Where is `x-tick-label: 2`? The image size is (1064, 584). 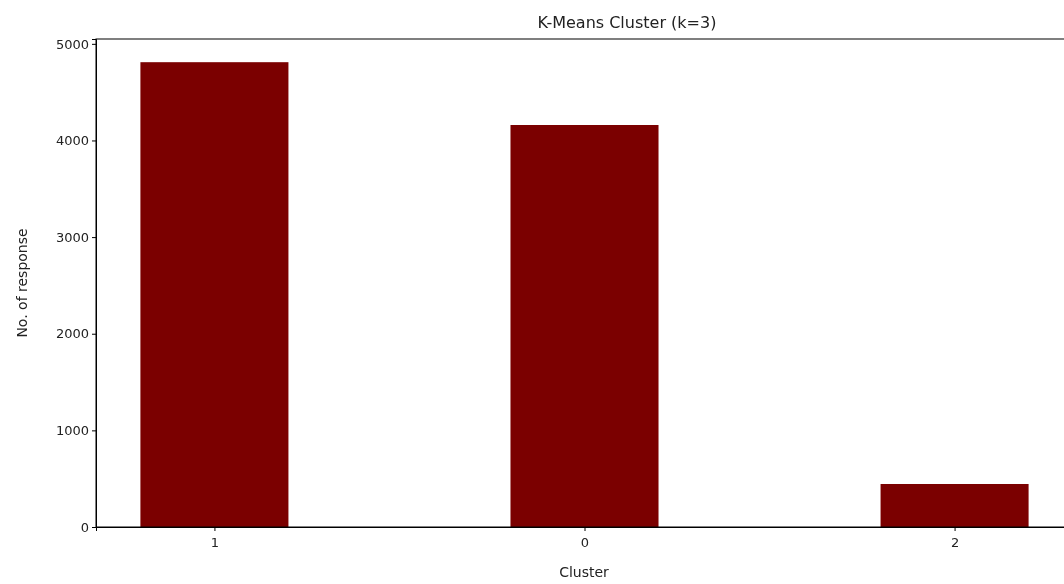 x-tick-label: 2 is located at coordinates (955, 542).